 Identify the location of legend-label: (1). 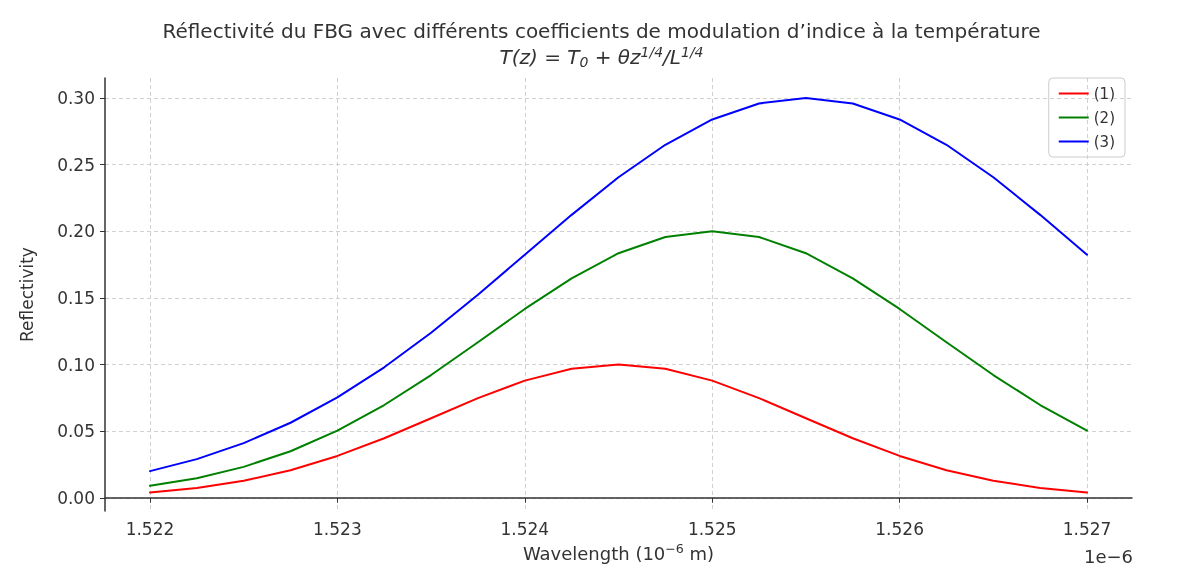
(1104, 93).